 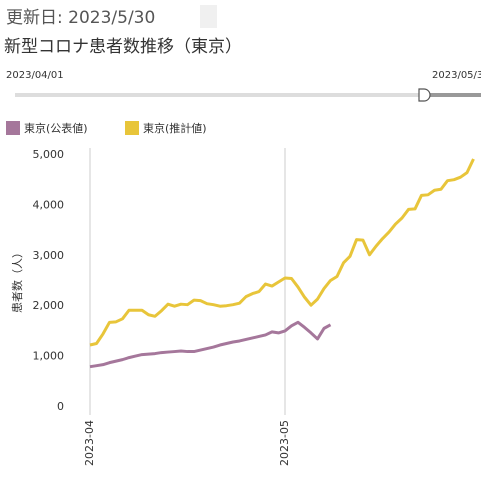 I want to click on y-tick-label: 0, so click(x=60, y=406).